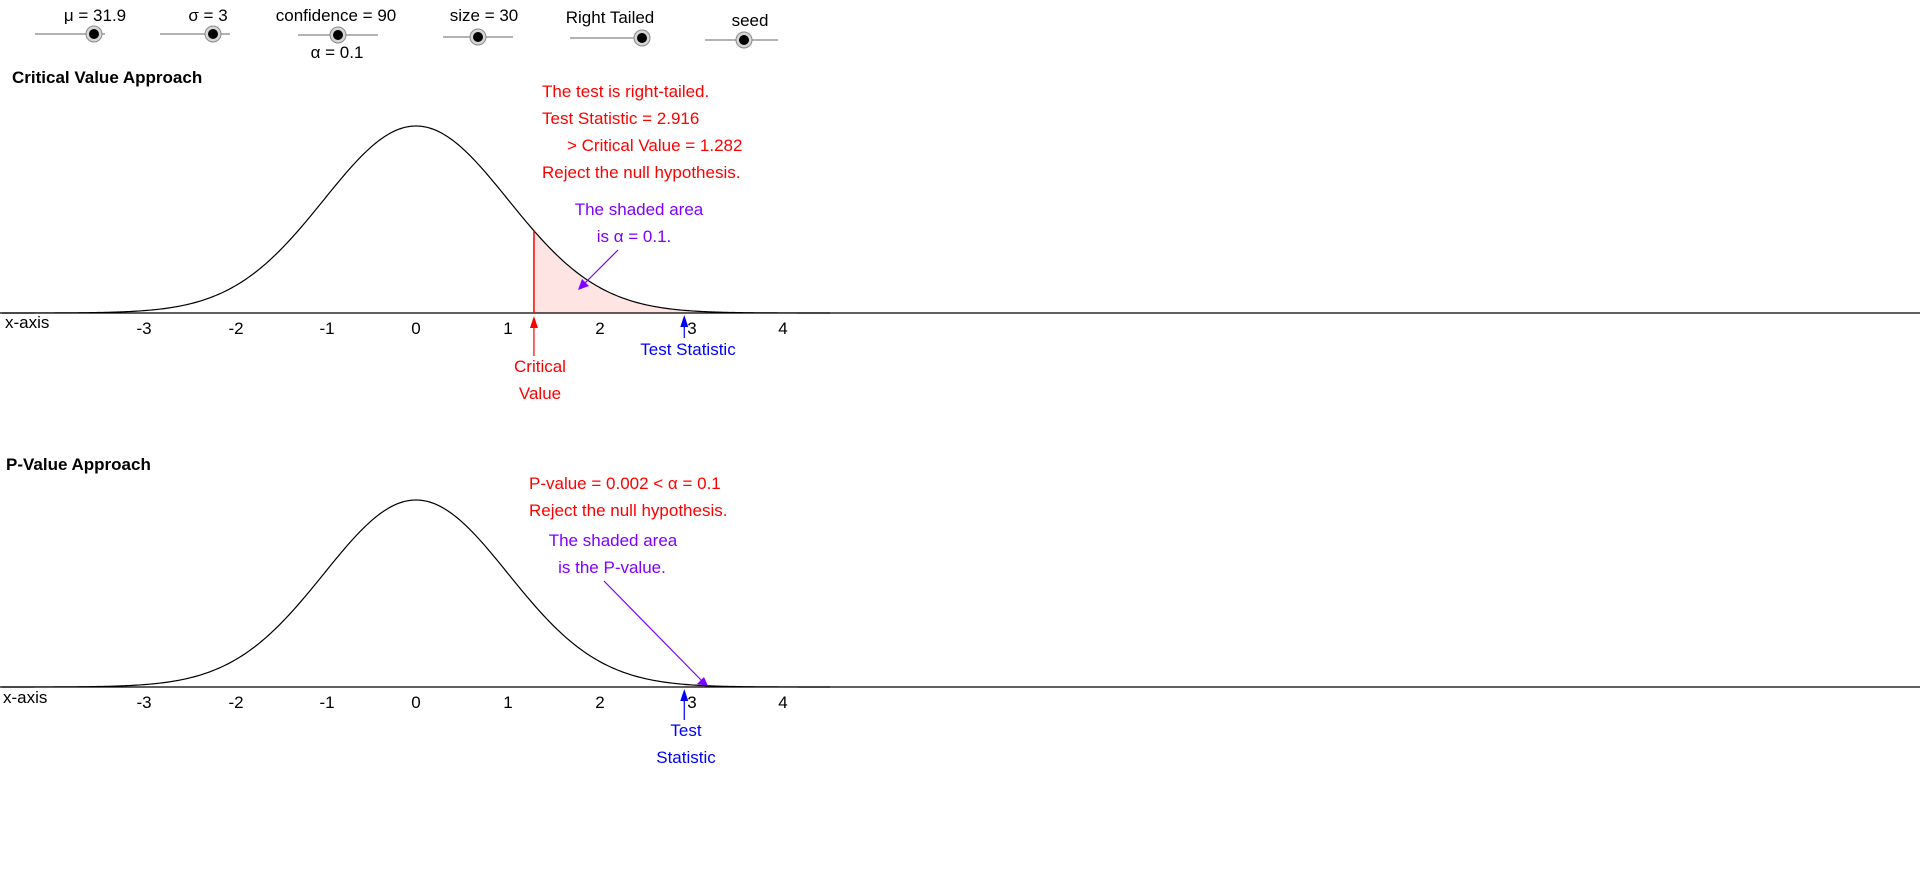 The width and height of the screenshot is (1920, 878). I want to click on slider-tail-label: Right Tailed, so click(610, 17).